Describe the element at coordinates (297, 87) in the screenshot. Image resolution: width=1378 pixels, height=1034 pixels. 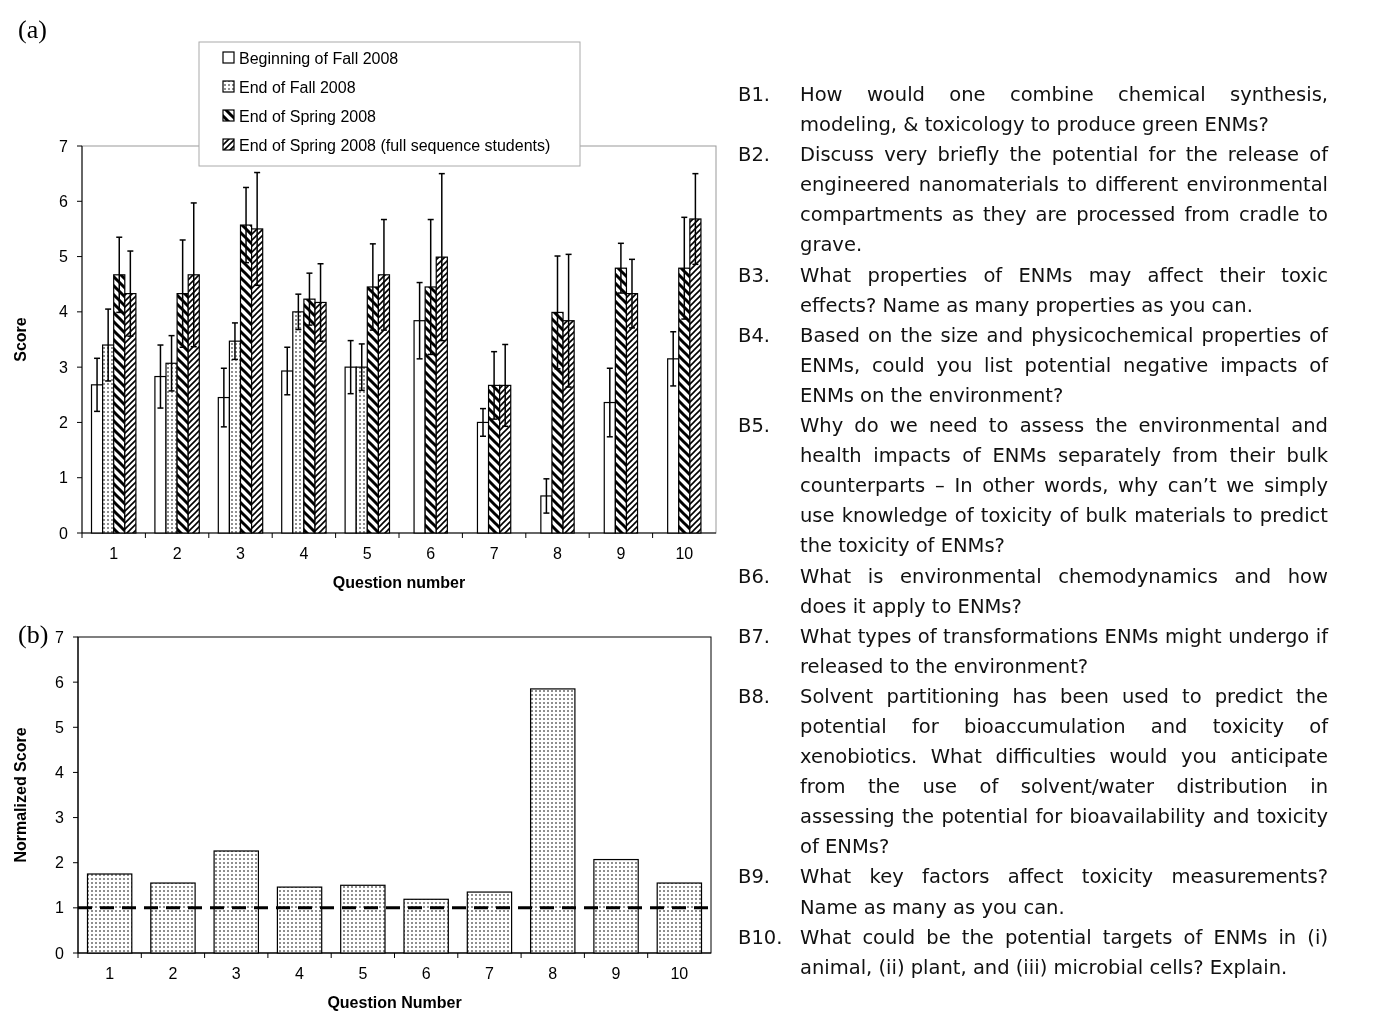
I see `legend-label: End of Fall 2008` at that location.